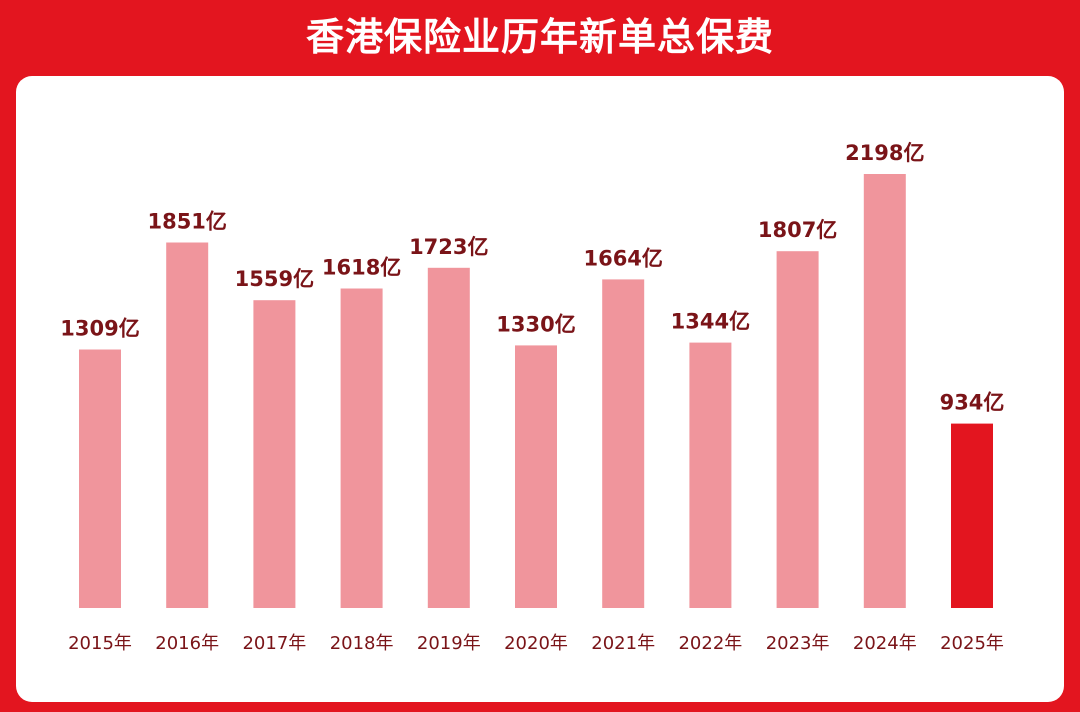 This screenshot has height=712, width=1080. What do you see at coordinates (622, 258) in the screenshot?
I see `value-label-6: 1664亿` at bounding box center [622, 258].